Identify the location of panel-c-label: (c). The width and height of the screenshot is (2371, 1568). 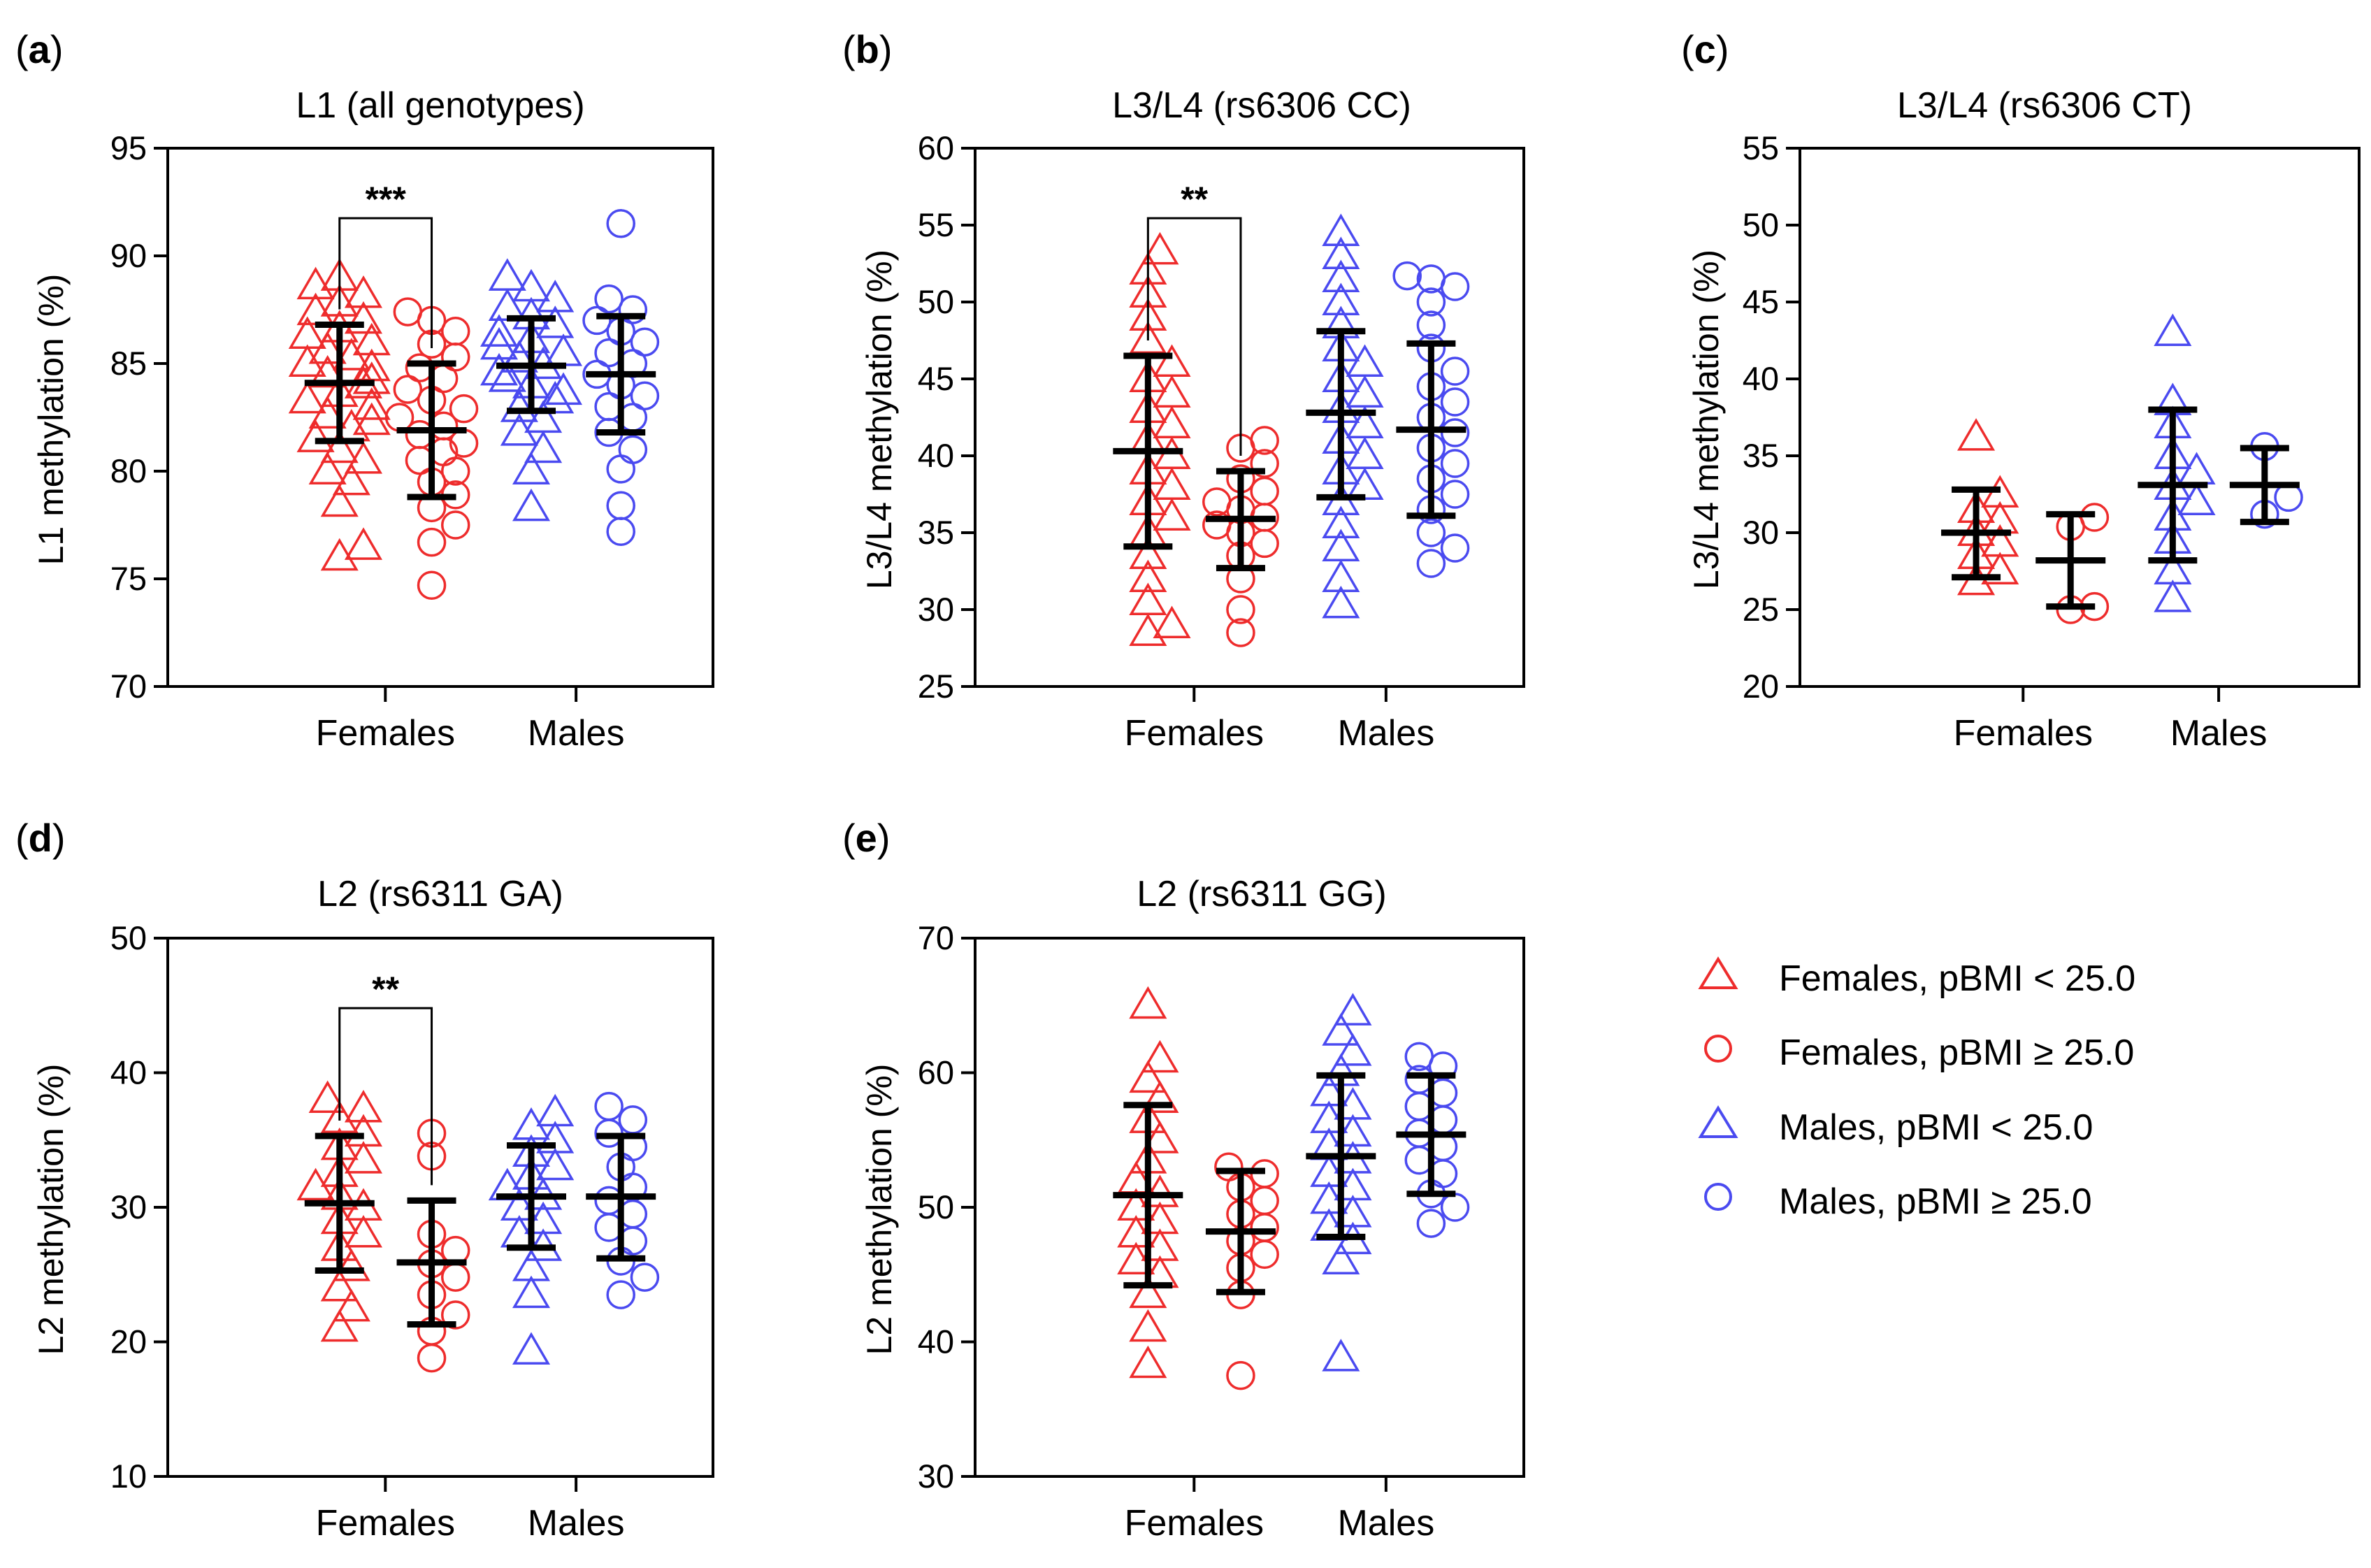
(1705, 49).